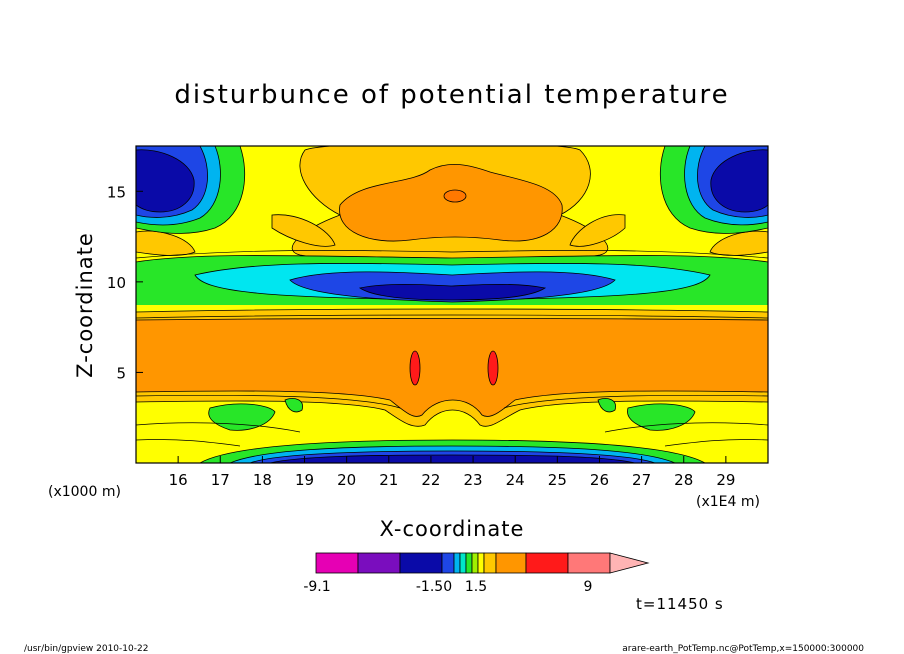  I want to click on chart-title: disturbunce of potential temperature, so click(451, 95).